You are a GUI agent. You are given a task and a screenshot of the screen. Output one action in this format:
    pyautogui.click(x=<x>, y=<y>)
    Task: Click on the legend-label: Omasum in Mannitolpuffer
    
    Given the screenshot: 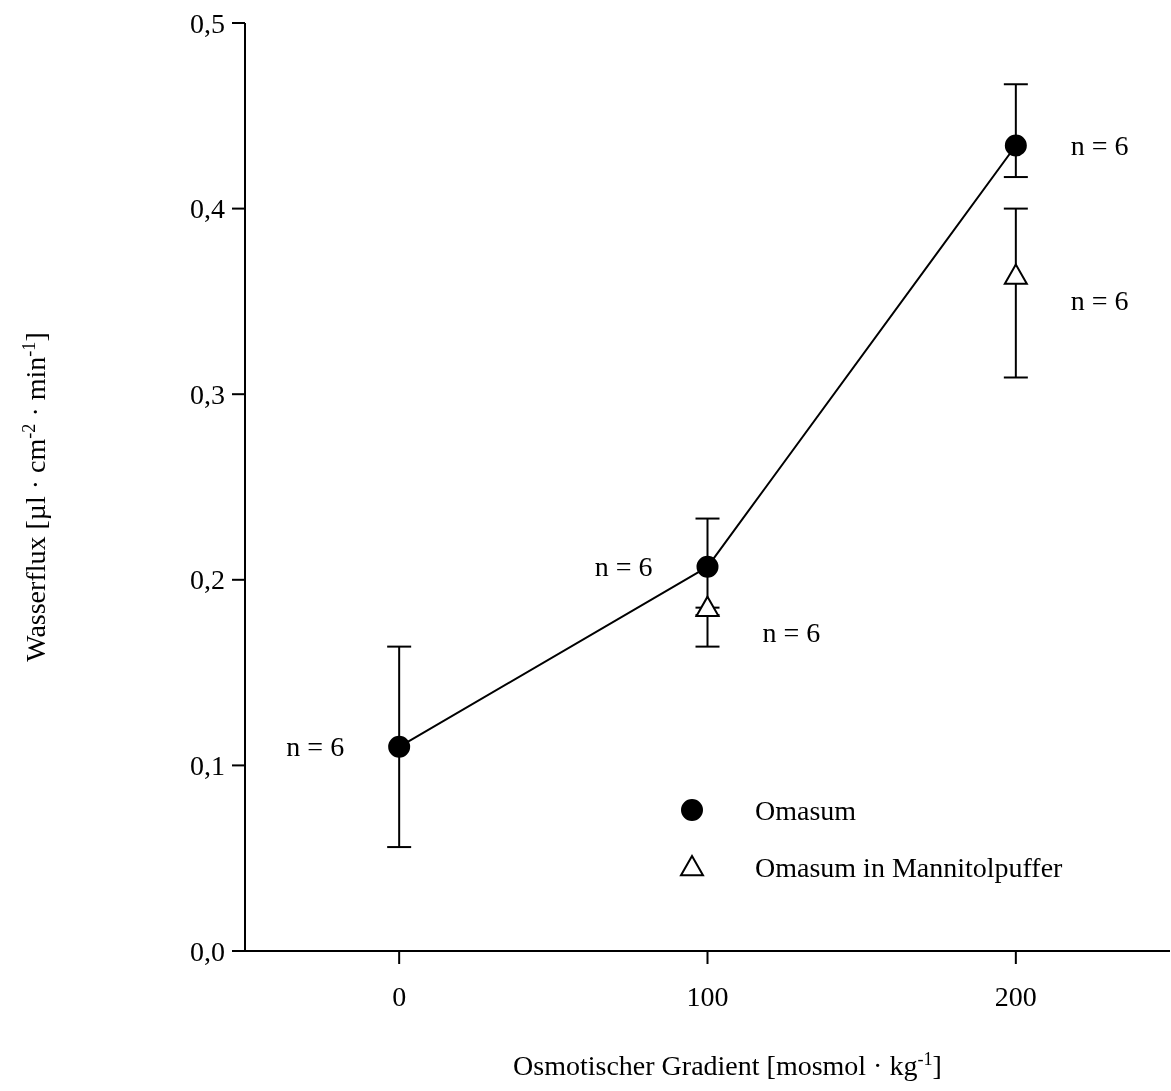 What is the action you would take?
    pyautogui.click(x=909, y=867)
    